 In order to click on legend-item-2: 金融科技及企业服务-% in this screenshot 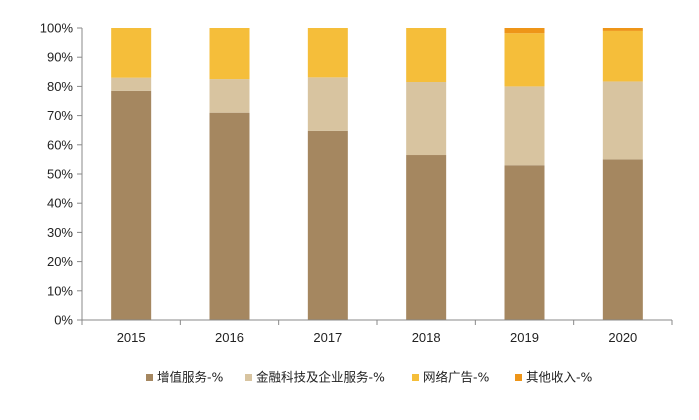, I will do `click(315, 377)`.